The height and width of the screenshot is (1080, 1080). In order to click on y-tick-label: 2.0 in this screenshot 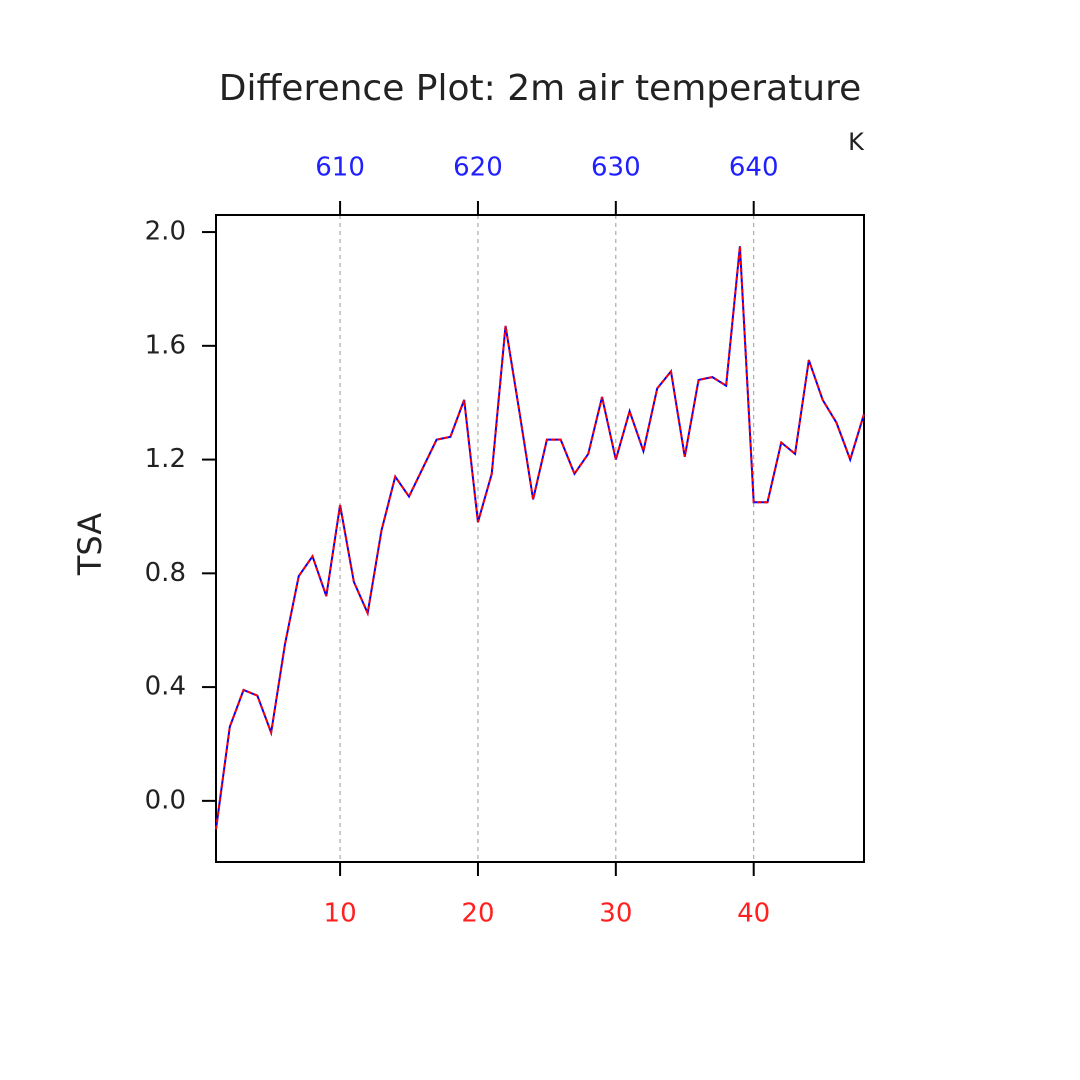, I will do `click(165, 232)`.